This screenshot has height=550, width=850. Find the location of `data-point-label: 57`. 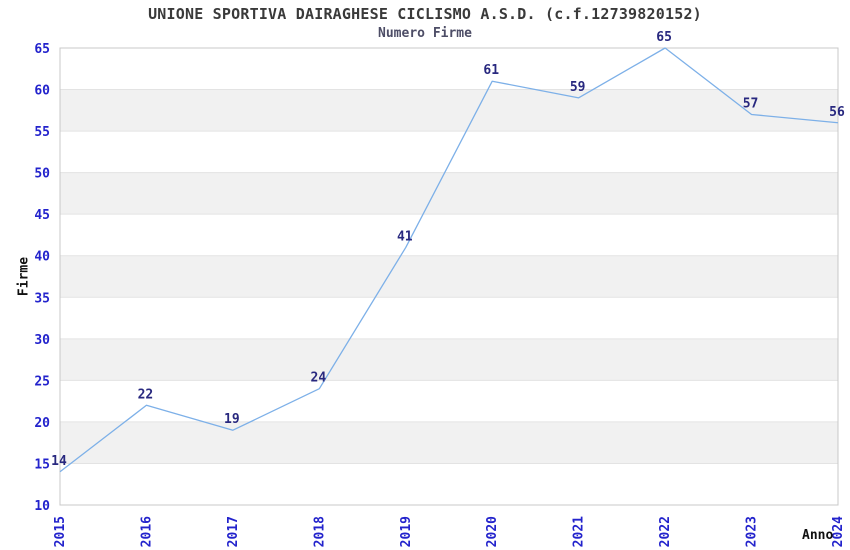

data-point-label: 57 is located at coordinates (751, 103).